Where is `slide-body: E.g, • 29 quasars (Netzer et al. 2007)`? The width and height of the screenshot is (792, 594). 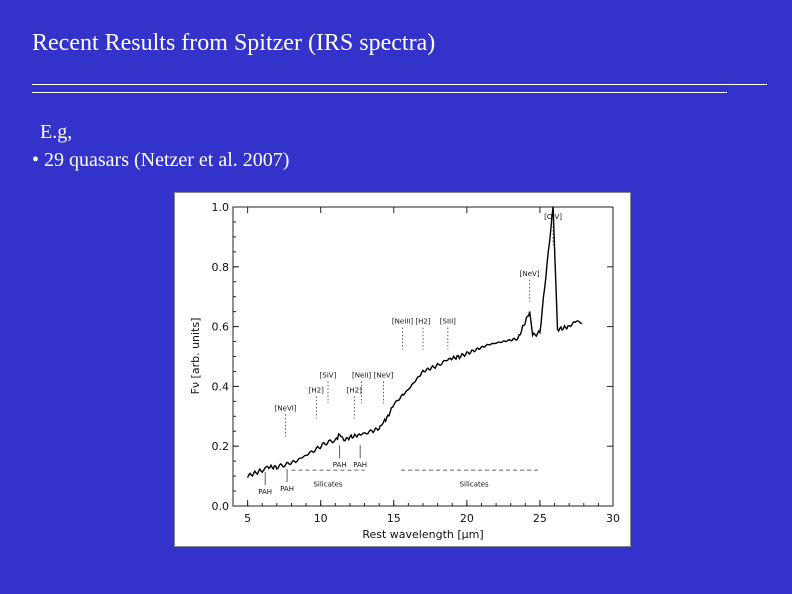
slide-body: E.g, • 29 quasars (Netzer et al. 2007) is located at coordinates (160, 146).